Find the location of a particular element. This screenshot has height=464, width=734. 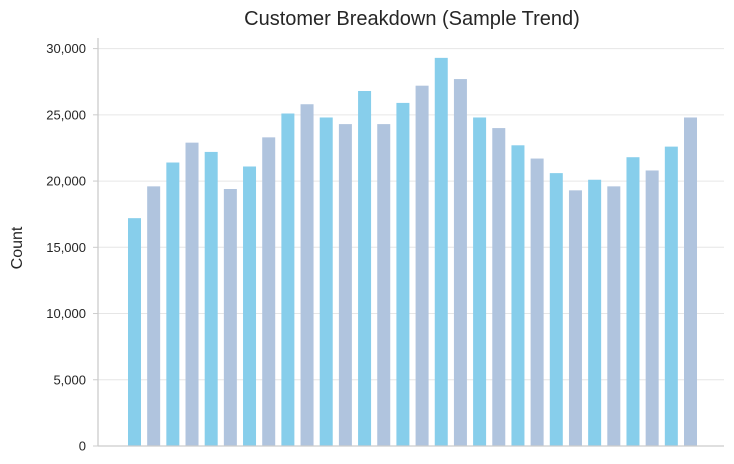

y-tick-label: 15,000 is located at coordinates (66, 247).